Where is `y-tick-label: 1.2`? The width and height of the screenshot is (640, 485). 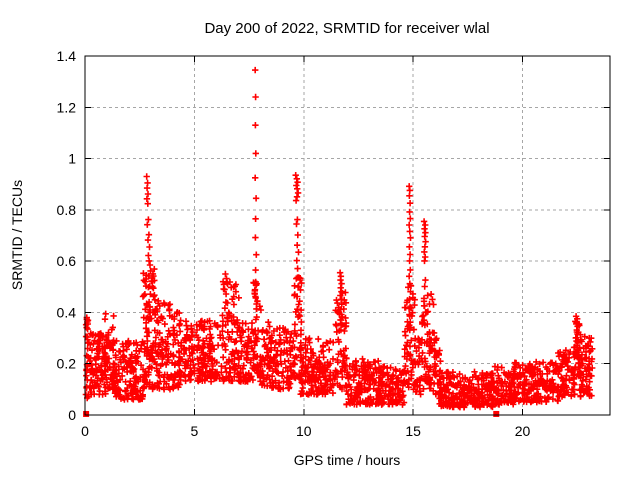 y-tick-label: 1.2 is located at coordinates (67, 107).